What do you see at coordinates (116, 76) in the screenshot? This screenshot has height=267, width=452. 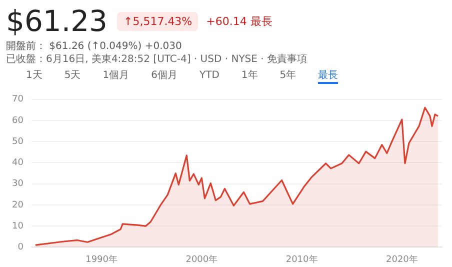 I see `text: 1個月` at bounding box center [116, 76].